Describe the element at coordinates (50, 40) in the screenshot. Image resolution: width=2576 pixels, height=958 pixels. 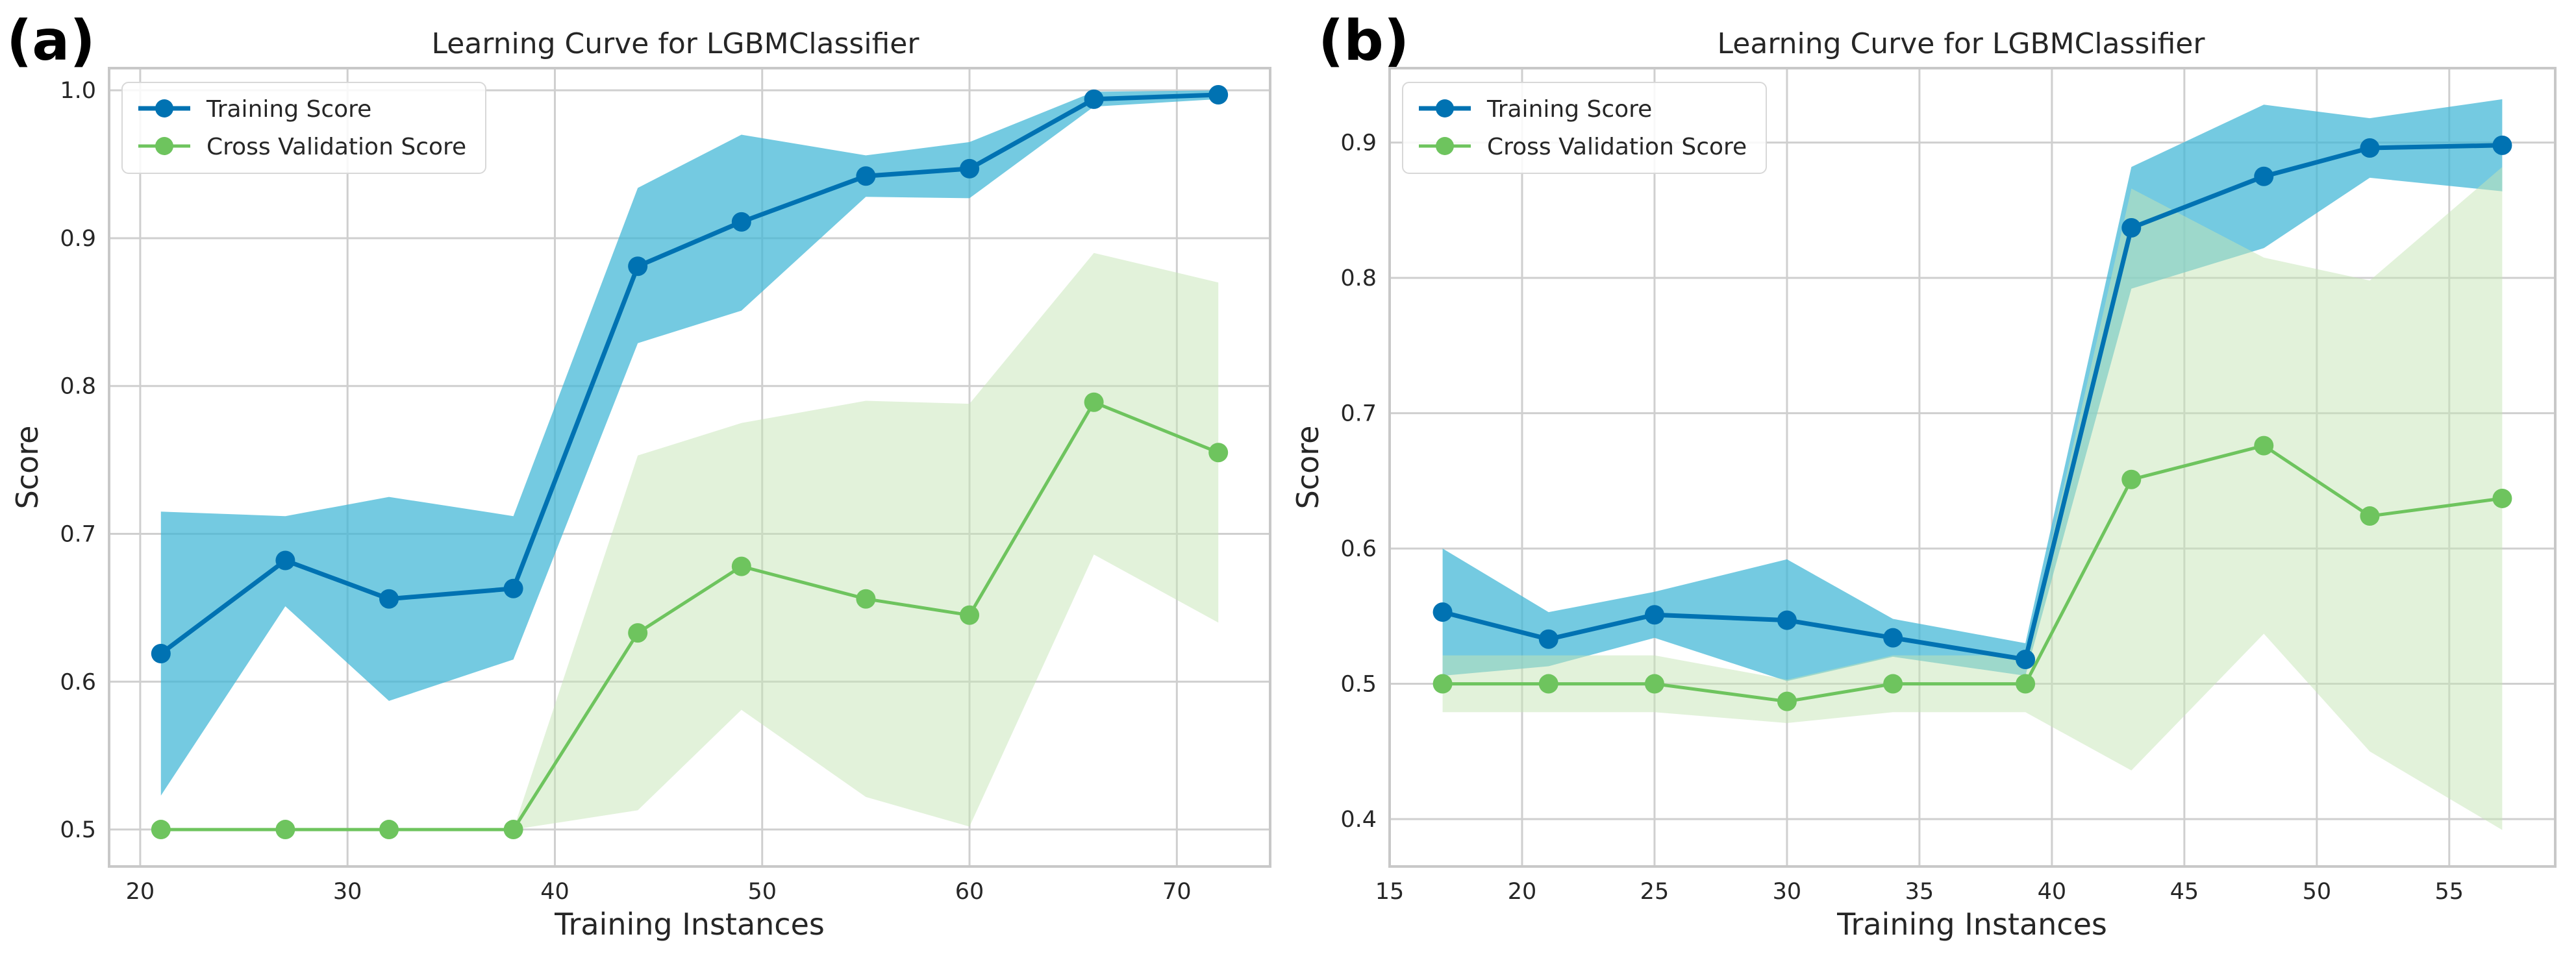
I see `panel-label-a: (a)` at that location.